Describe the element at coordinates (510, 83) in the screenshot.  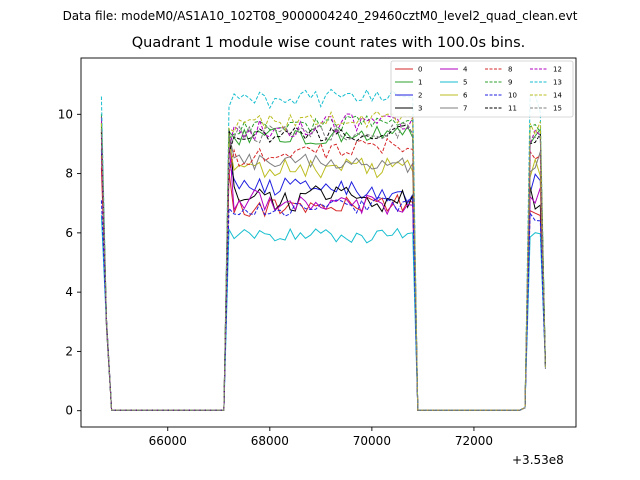
I see `legend-label-9: 9` at that location.